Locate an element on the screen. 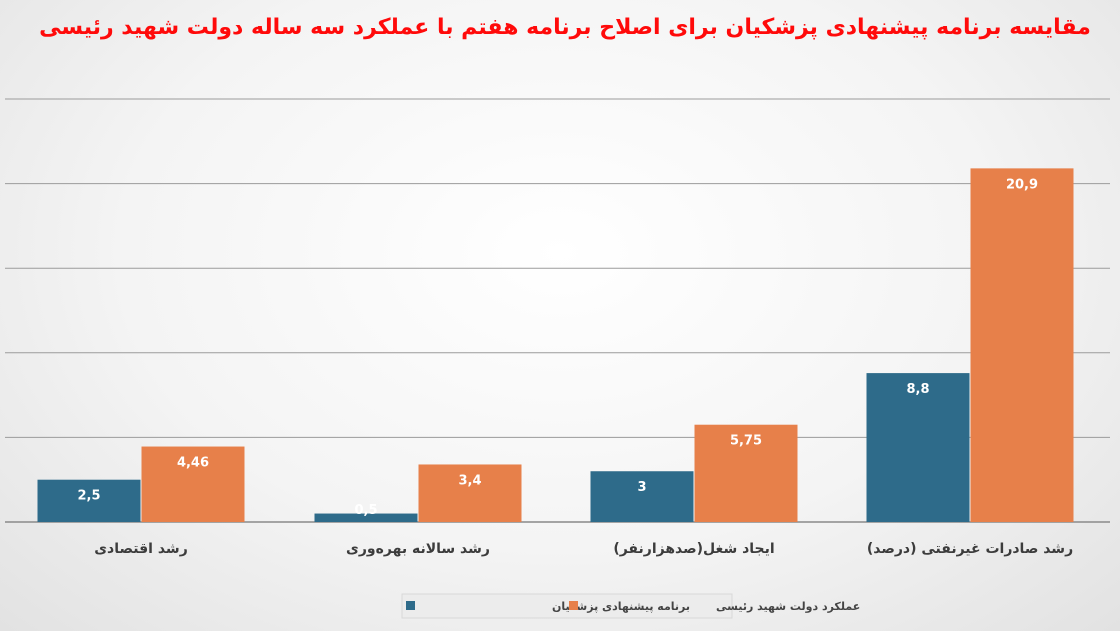 This screenshot has height=631, width=1120. data-label: 8,8 is located at coordinates (917, 389).